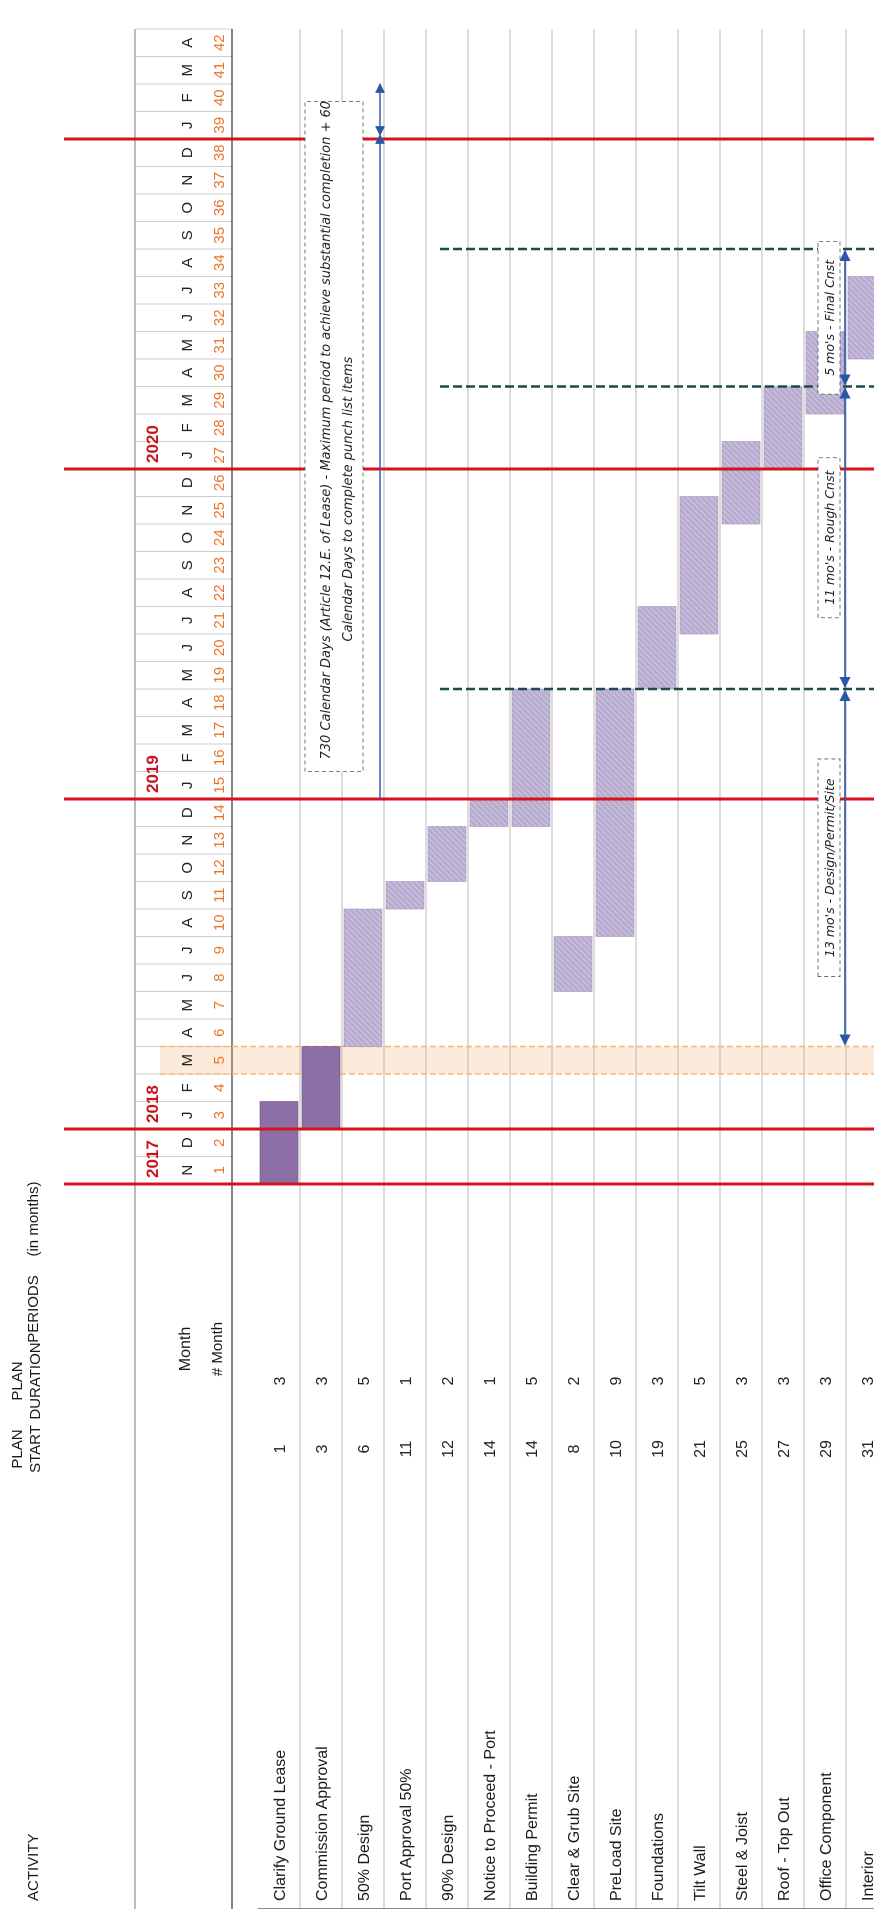  Describe the element at coordinates (219, 1088) in the screenshot. I see `period-number: 4` at that location.